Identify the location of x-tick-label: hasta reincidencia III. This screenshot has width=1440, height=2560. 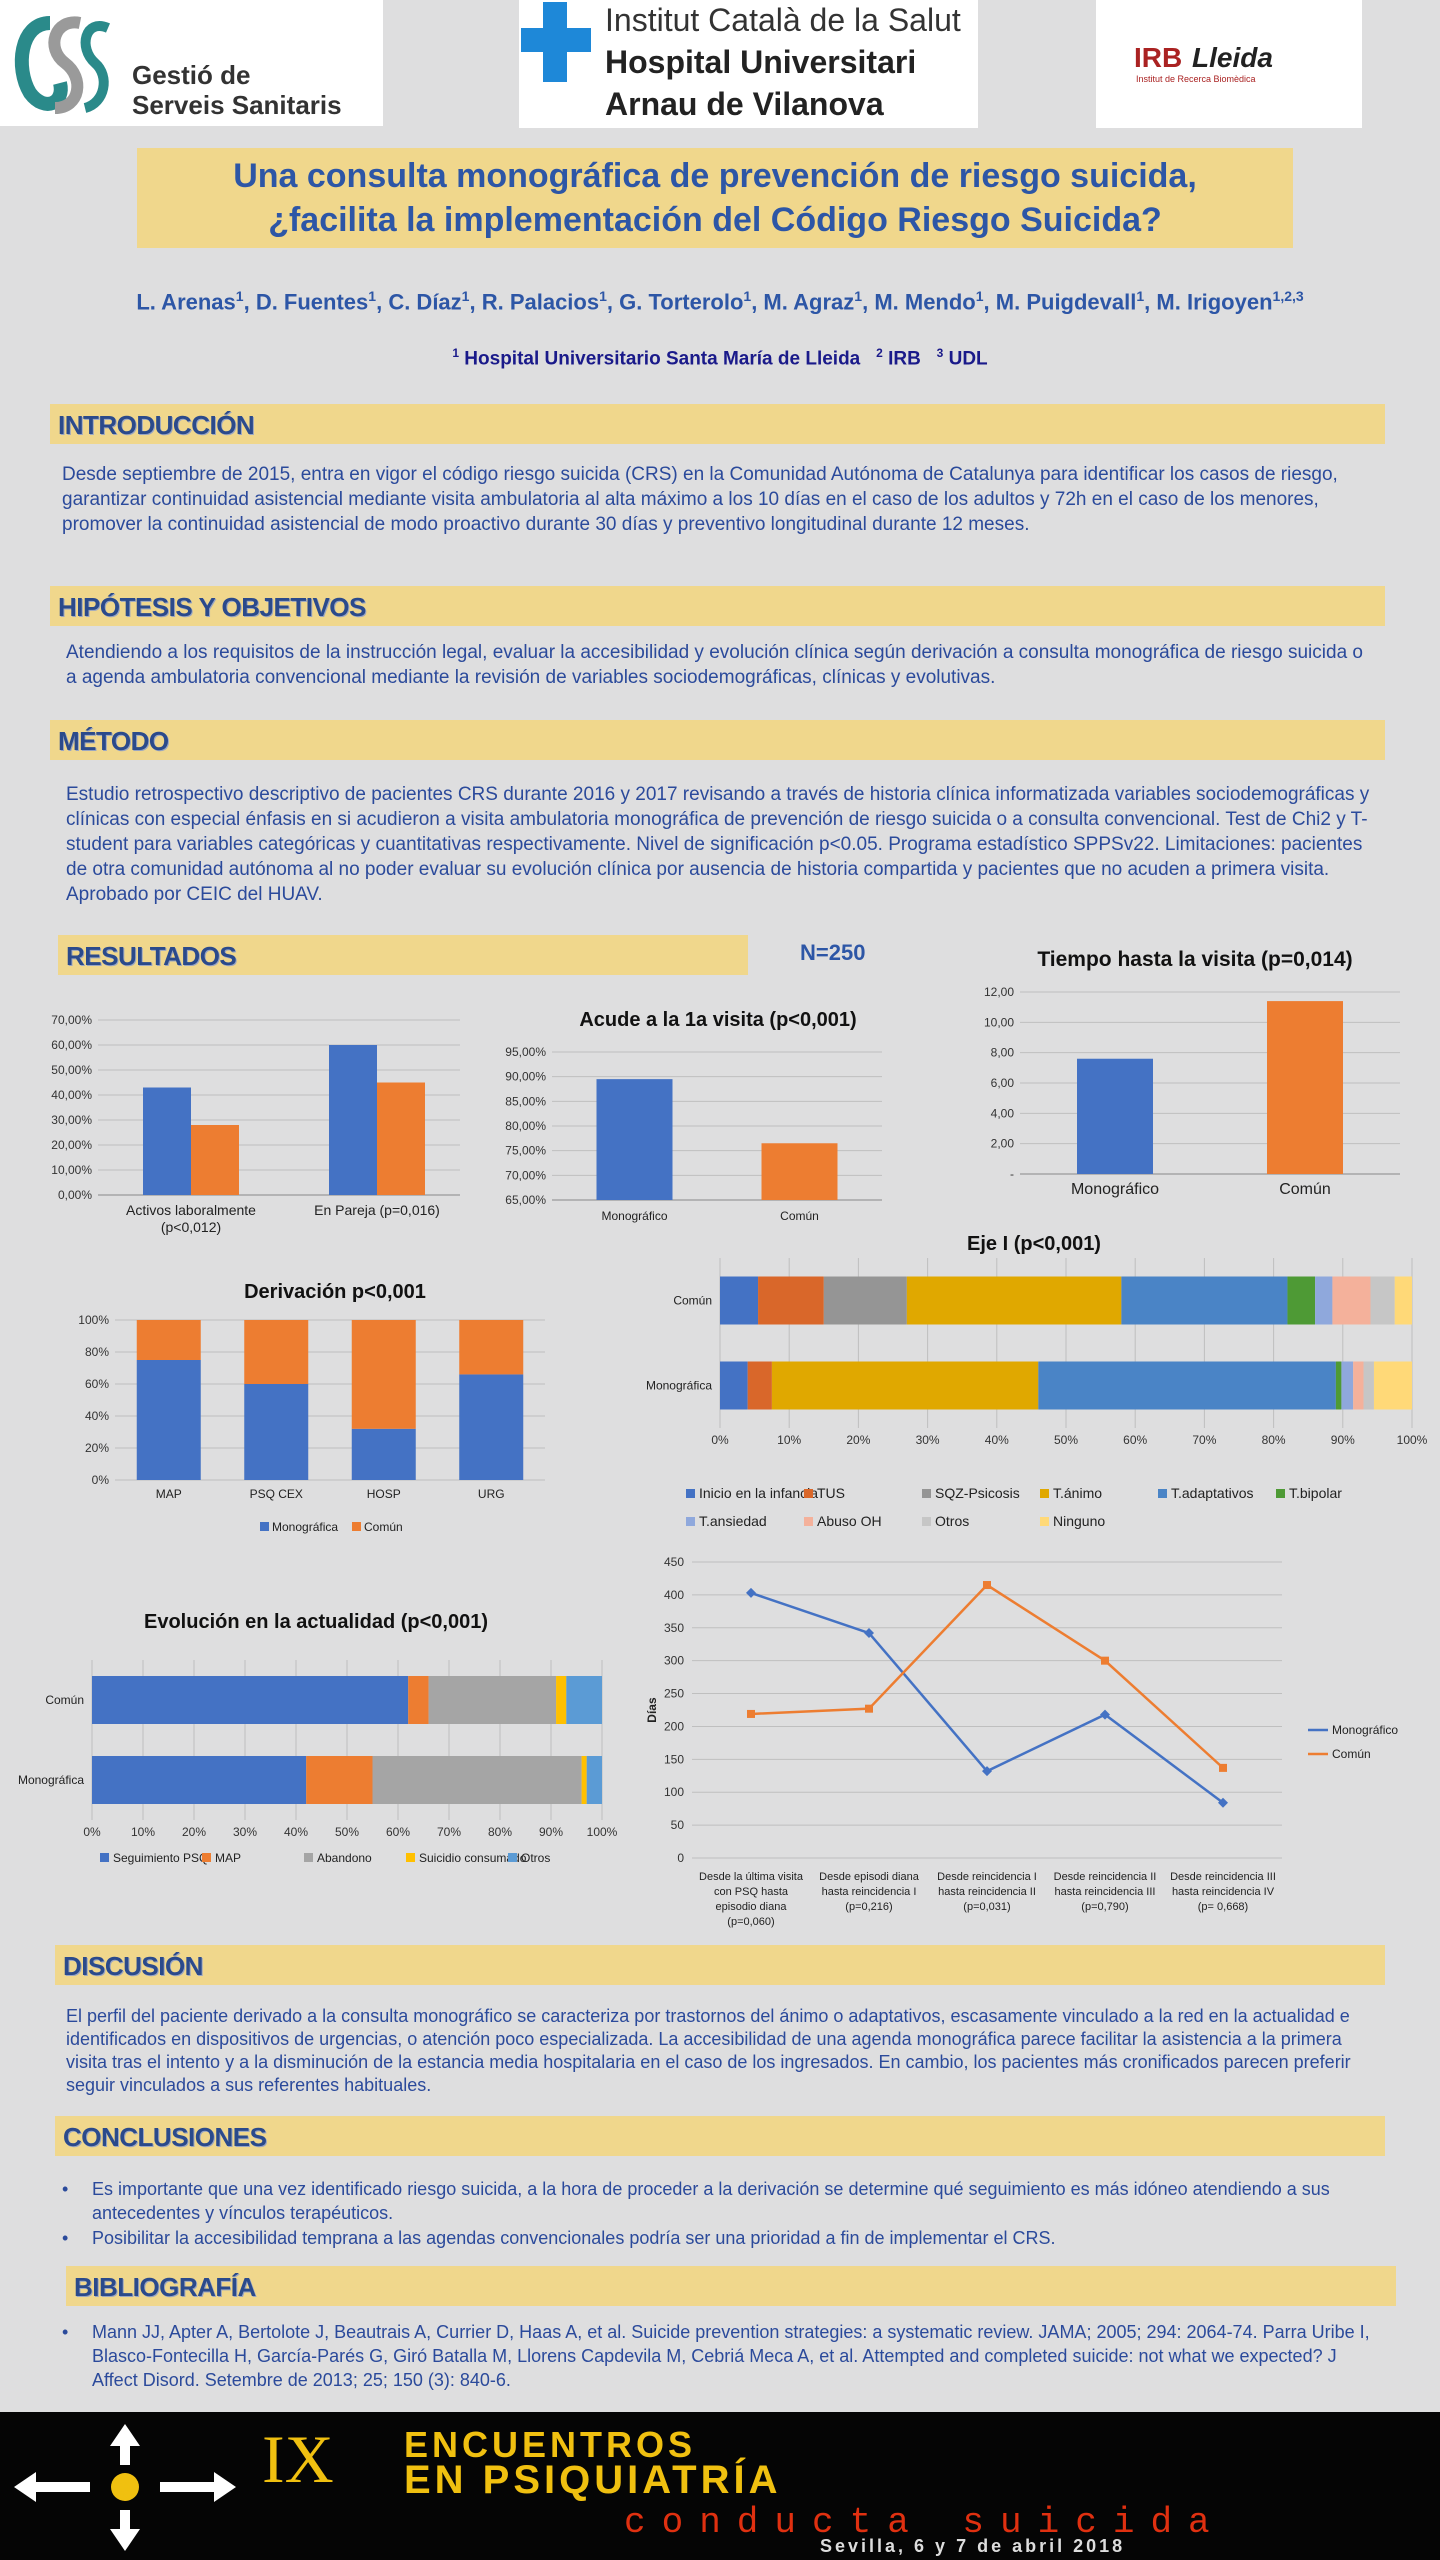
(1105, 1892).